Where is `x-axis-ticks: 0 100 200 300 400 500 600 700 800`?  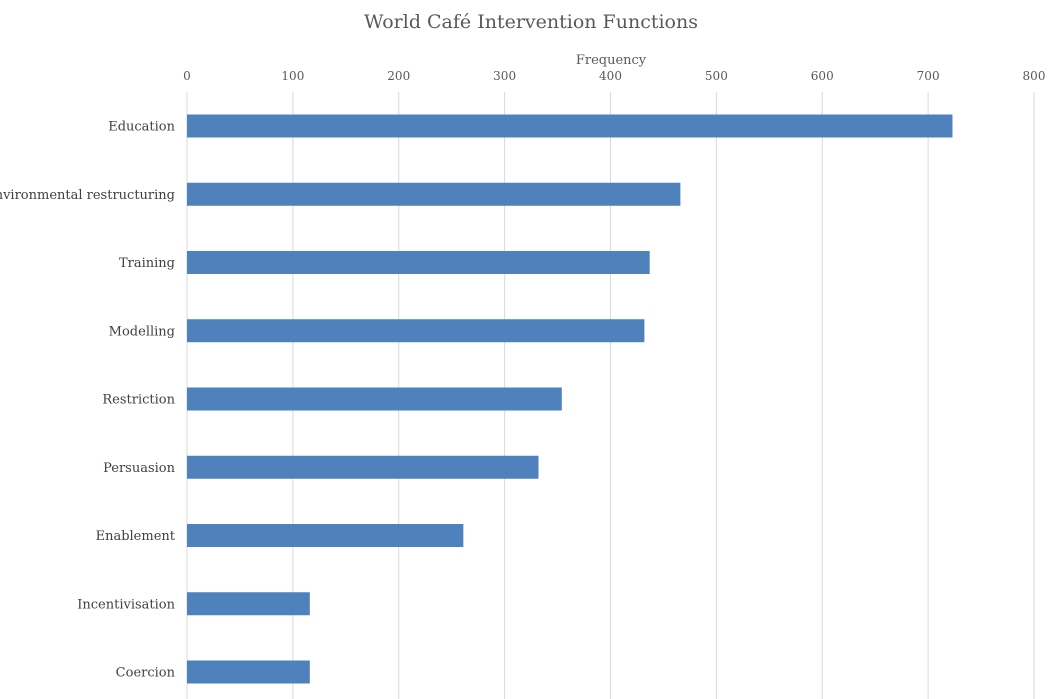 x-axis-ticks: 0 100 200 300 400 500 600 700 800 is located at coordinates (614, 76).